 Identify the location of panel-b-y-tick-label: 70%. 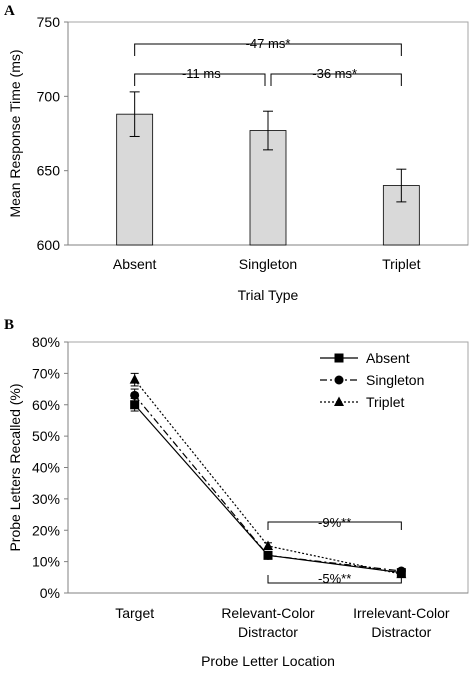
(46, 373).